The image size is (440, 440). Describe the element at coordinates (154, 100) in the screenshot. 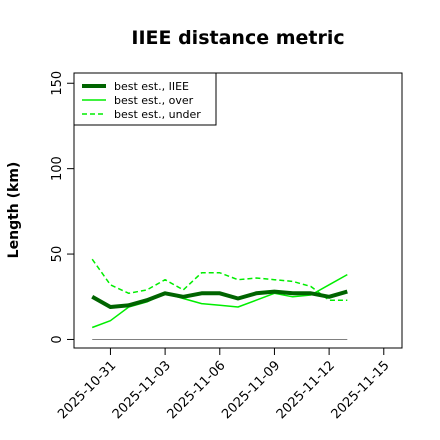

I see `legend-label-1: best est., over` at that location.